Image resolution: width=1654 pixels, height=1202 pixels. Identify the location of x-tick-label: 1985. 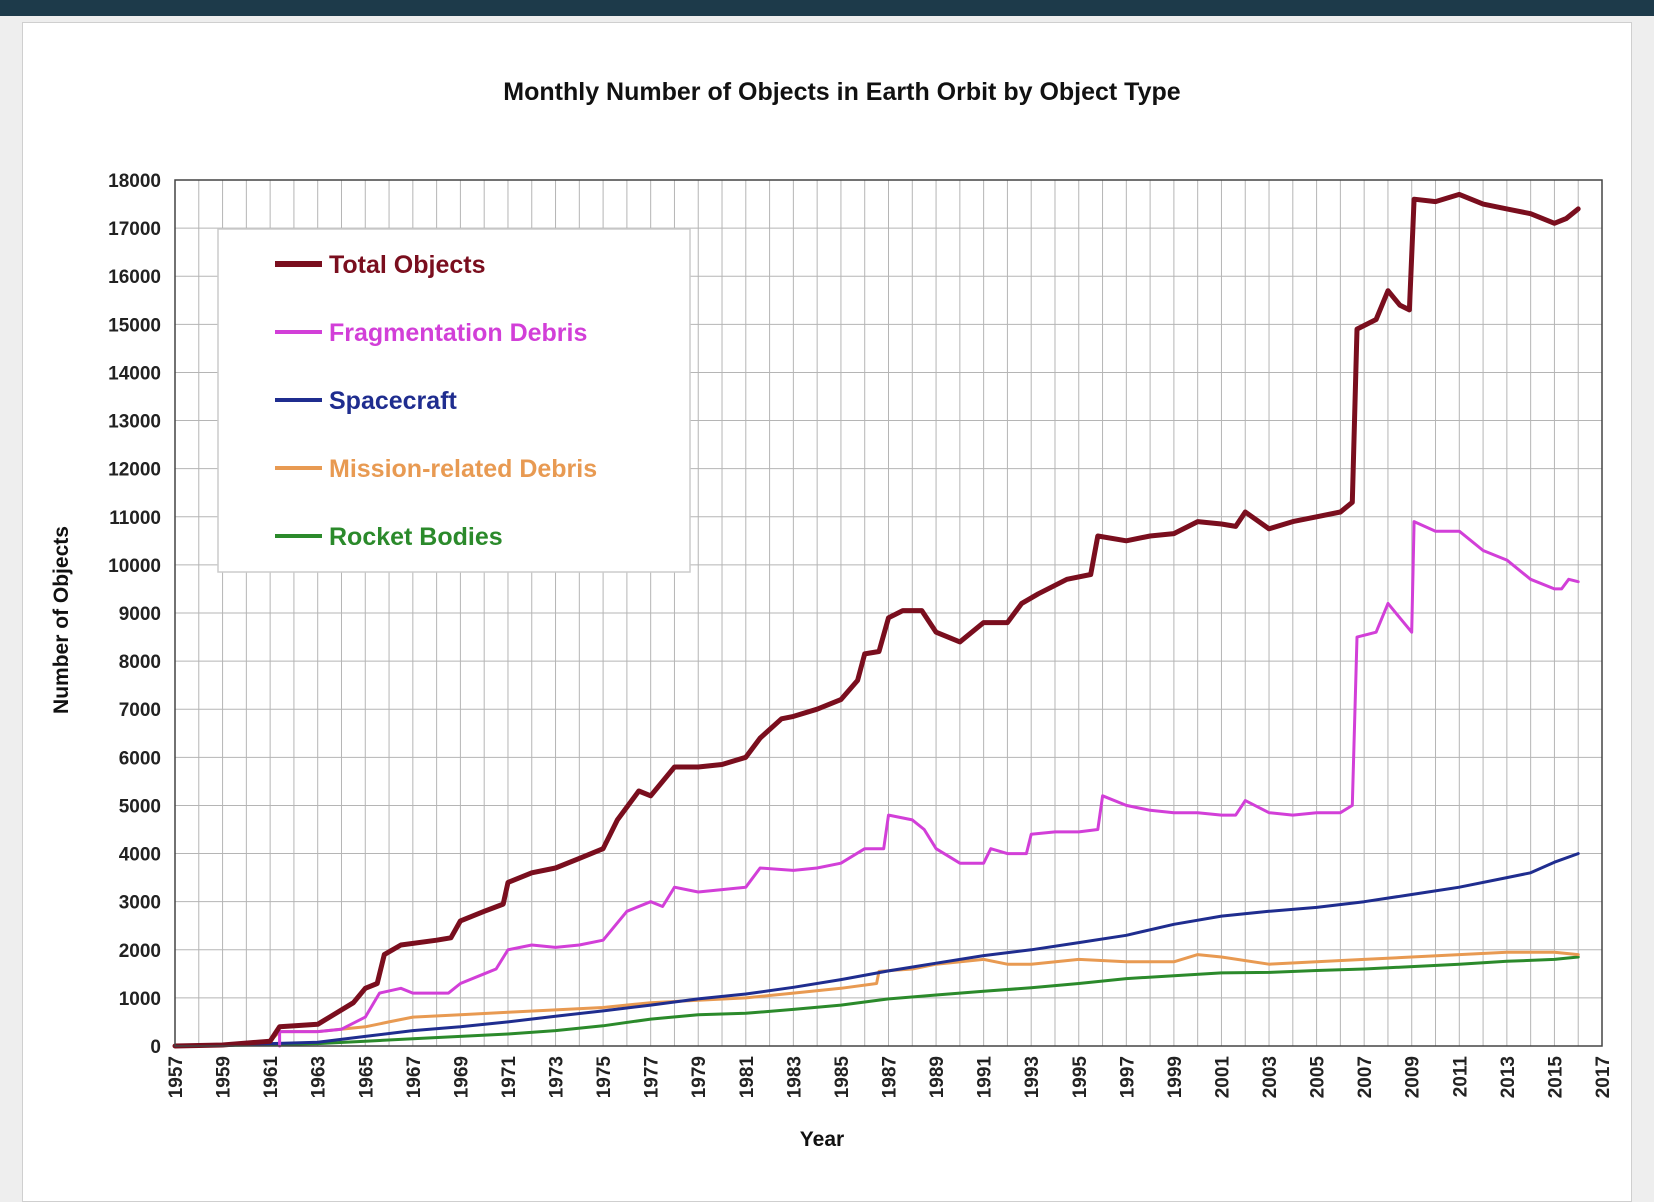
(842, 1077).